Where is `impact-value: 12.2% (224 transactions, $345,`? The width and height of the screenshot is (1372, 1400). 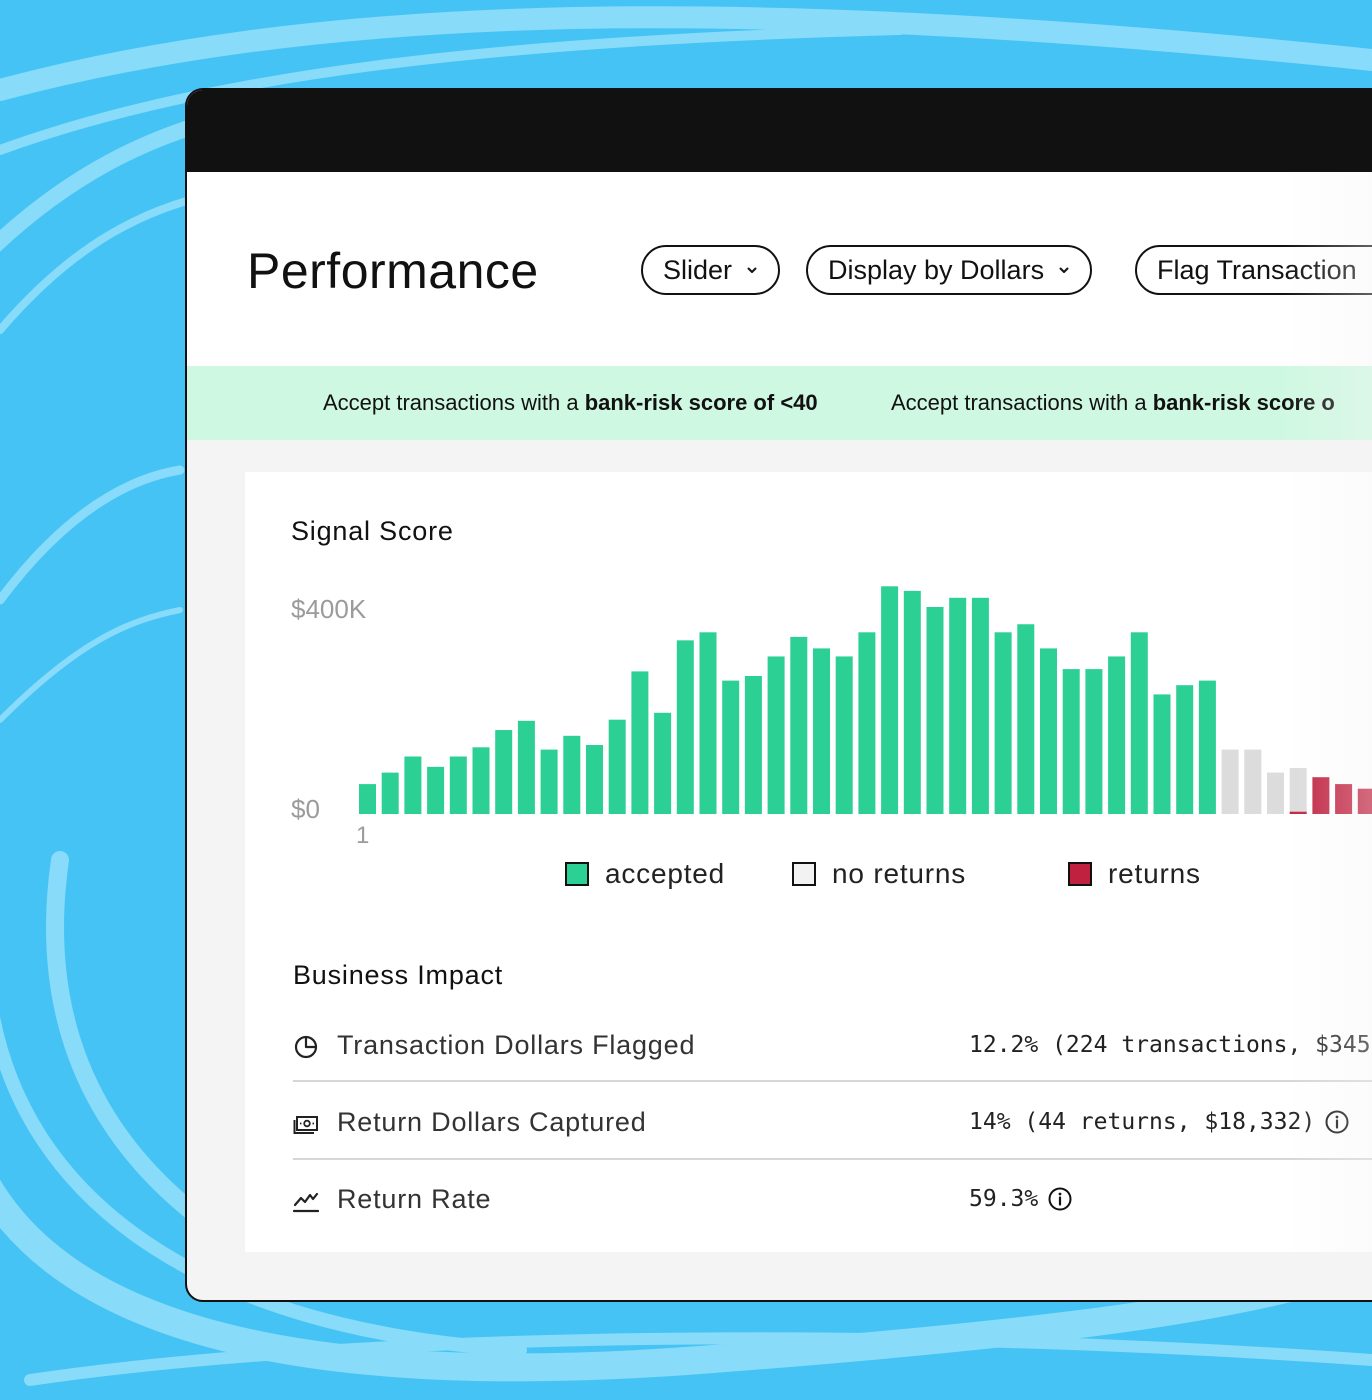 impact-value: 12.2% (224 transactions, $345, is located at coordinates (1170, 1045).